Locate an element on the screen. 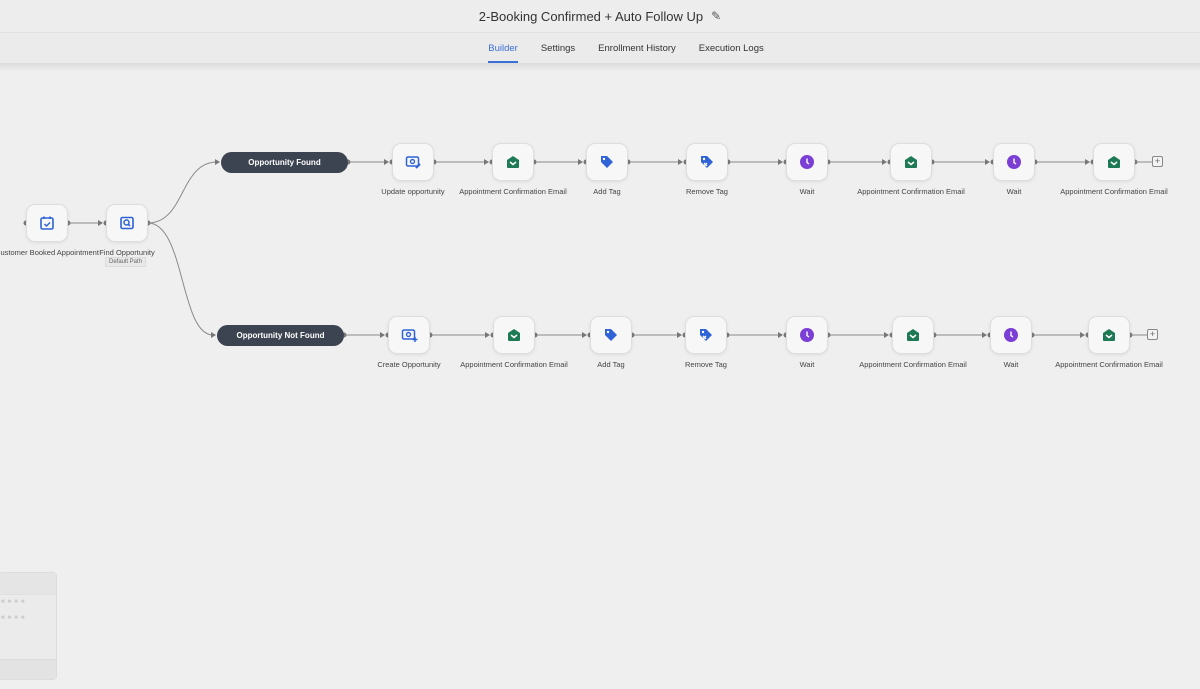  tab-settings: Settings is located at coordinates (558, 48).